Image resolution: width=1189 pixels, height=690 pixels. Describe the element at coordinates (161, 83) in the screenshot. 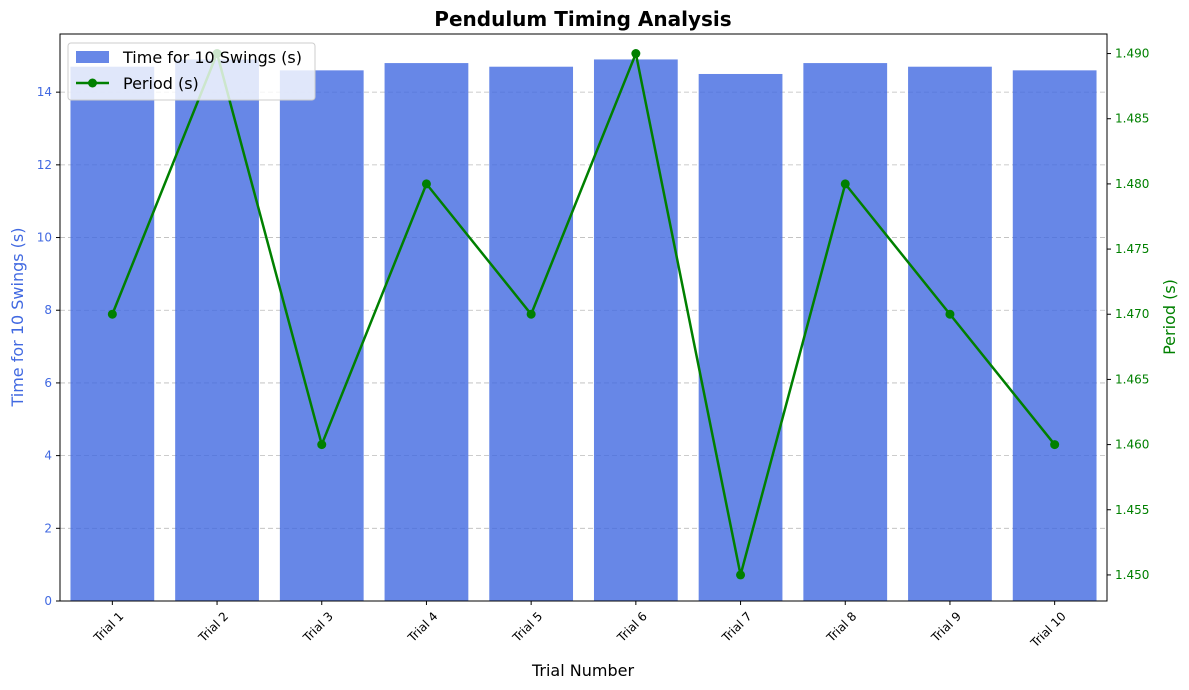

I see `legend-line-label: Period (s)` at that location.